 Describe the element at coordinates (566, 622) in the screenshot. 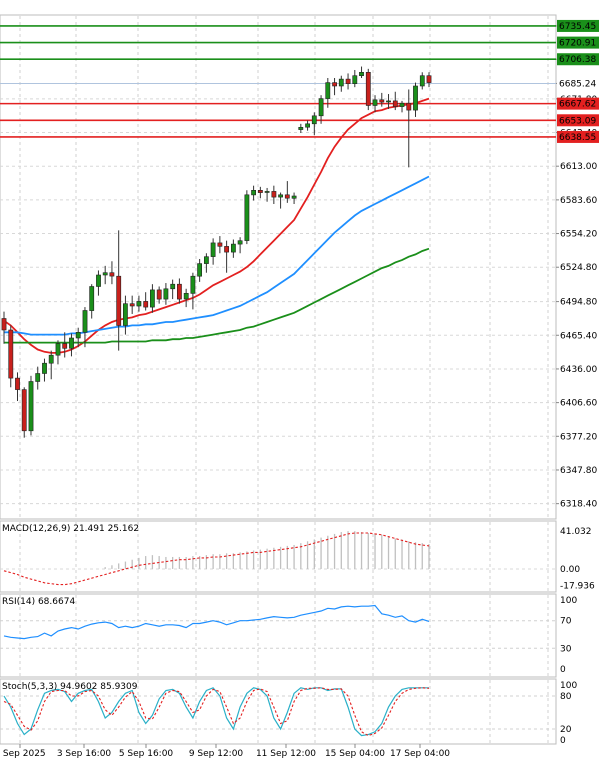

I see `rsi-y-tick-label: 70` at that location.